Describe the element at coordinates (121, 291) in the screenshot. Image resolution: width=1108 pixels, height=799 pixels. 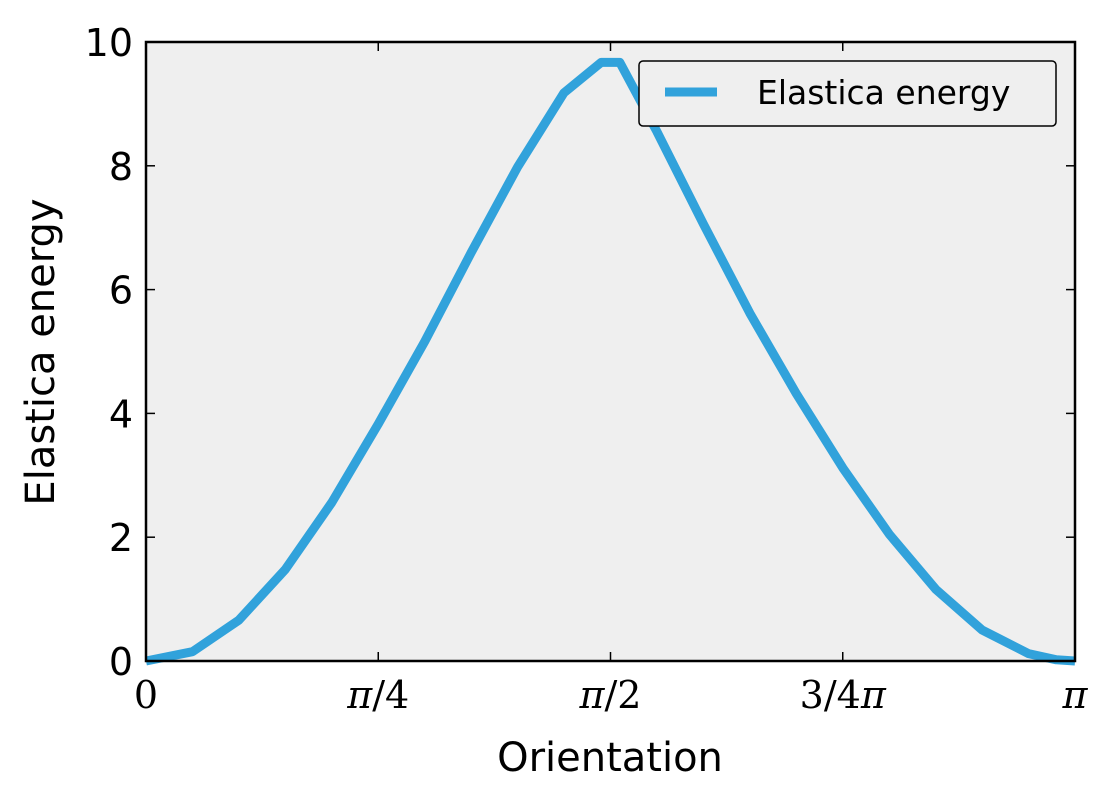
I see `y-tick-label: 6` at that location.